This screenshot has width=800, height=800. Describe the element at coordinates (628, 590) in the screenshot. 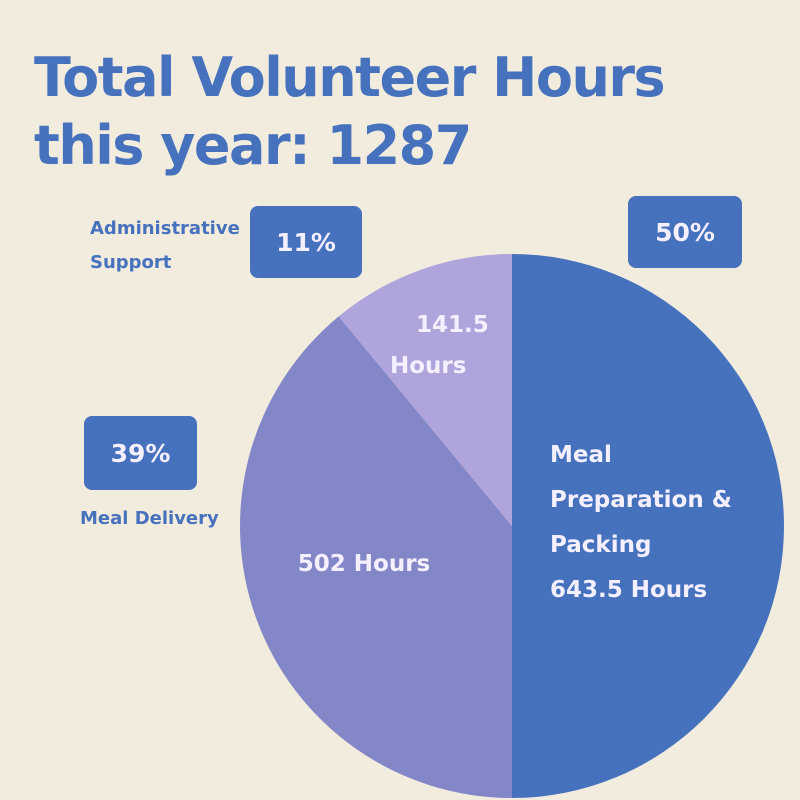

I see `label-meal-prep-line: 643.5 Hours` at that location.